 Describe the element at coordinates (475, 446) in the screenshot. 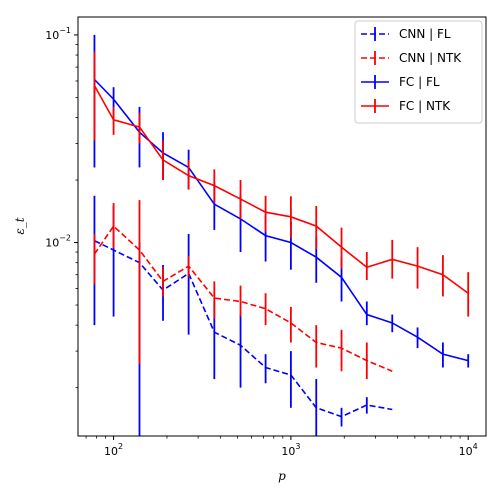

I see `tick-exponent: 4` at that location.